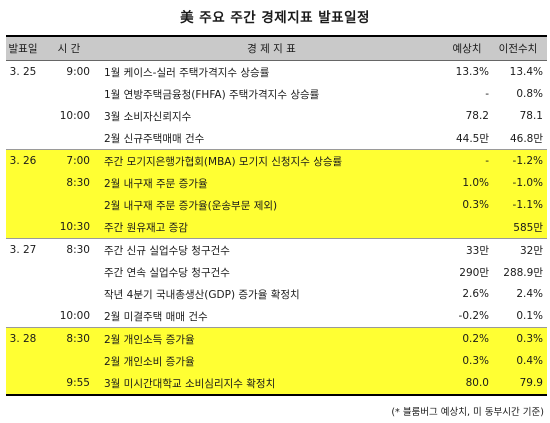  Describe the element at coordinates (526, 138) in the screenshot. I see `previous-cell: 46.8만` at that location.